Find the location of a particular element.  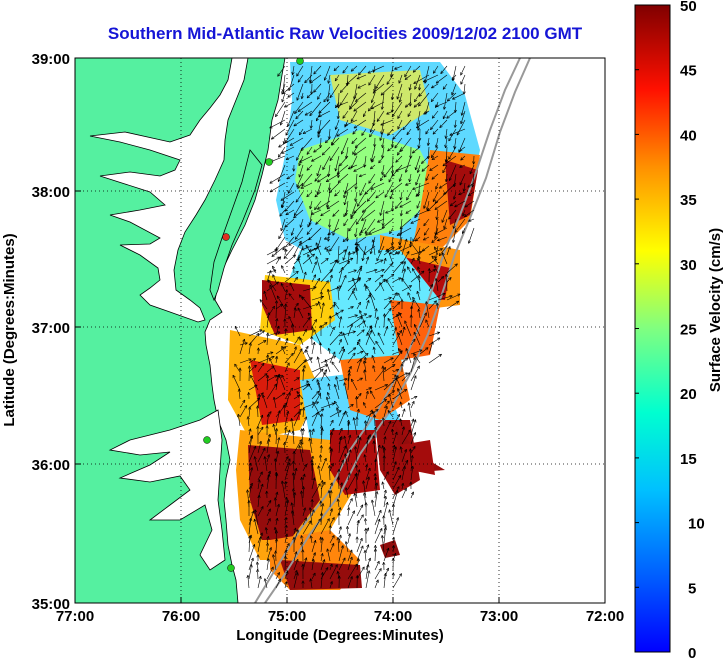

x-tick-label: 74:00 is located at coordinates (393, 616).